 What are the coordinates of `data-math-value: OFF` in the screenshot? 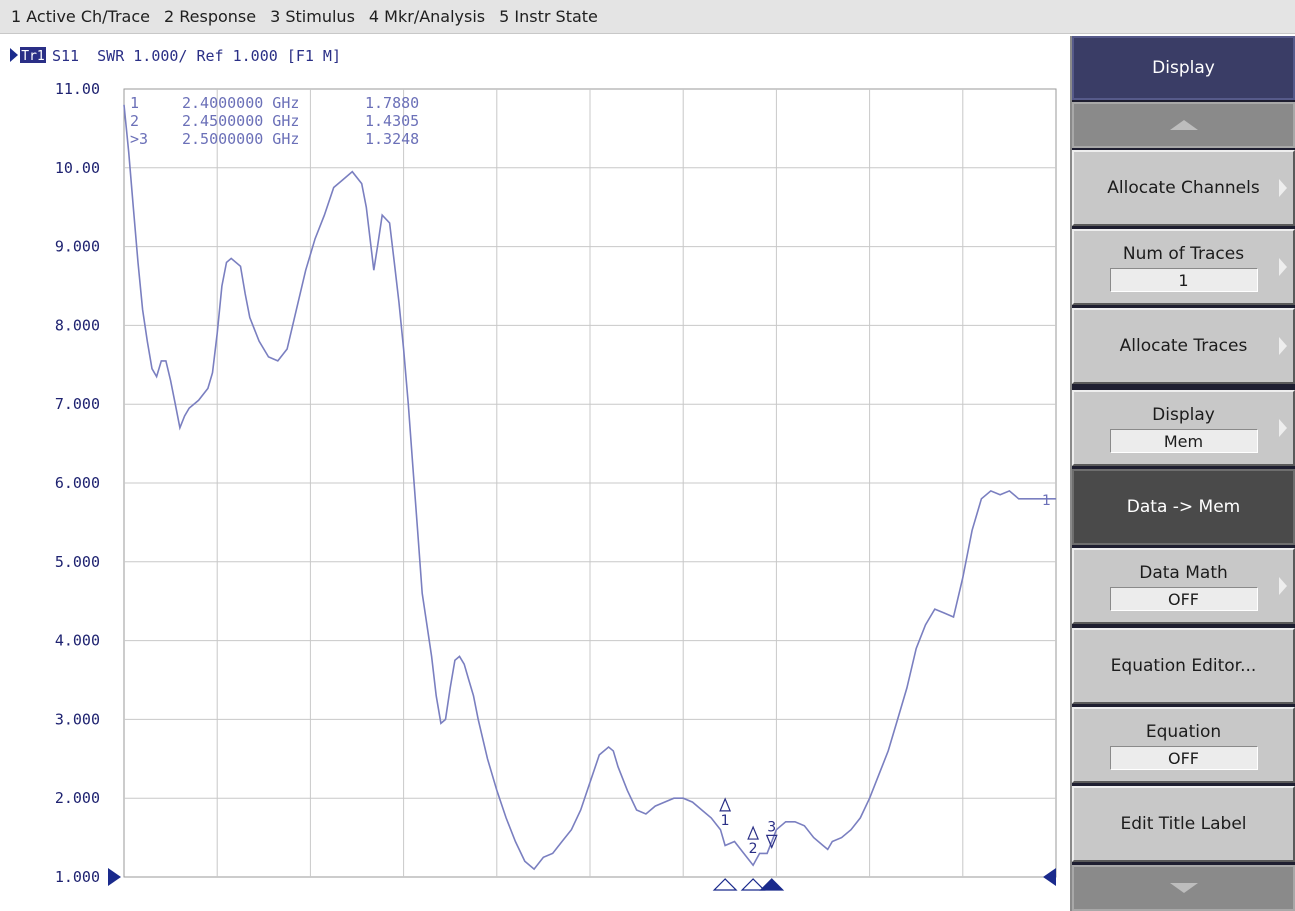 It's located at (1183, 599).